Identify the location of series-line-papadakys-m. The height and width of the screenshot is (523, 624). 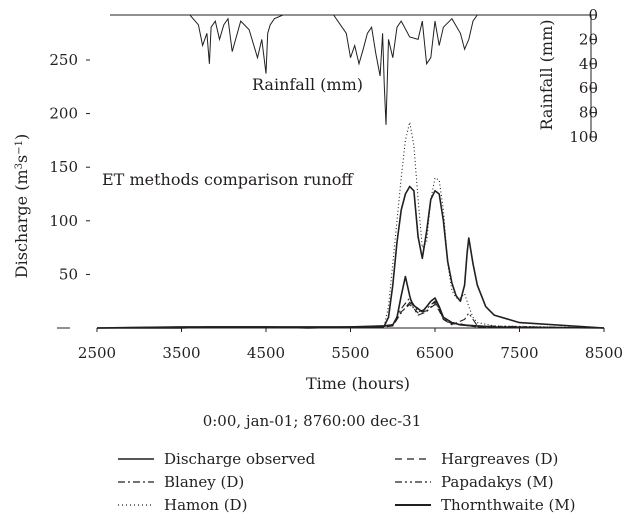
(351, 315).